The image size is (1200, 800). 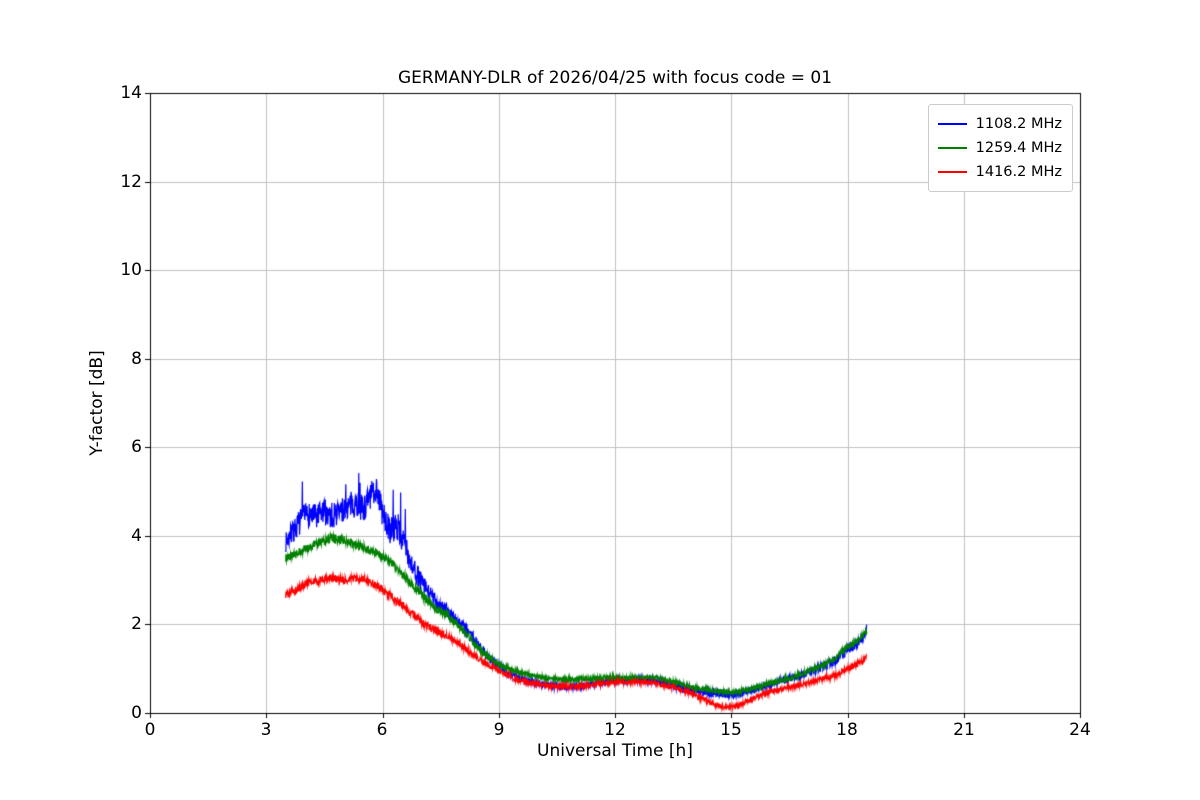 What do you see at coordinates (499, 730) in the screenshot?
I see `x-tick-label: 9` at bounding box center [499, 730].